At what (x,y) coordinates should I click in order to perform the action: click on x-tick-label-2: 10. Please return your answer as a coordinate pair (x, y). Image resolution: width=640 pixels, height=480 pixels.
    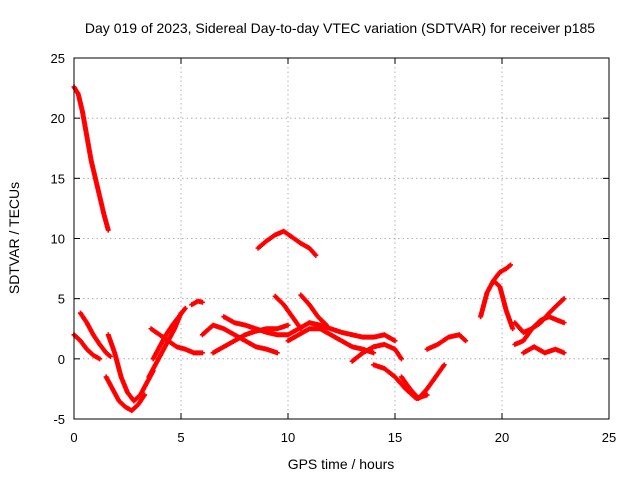
    Looking at the image, I should click on (288, 437).